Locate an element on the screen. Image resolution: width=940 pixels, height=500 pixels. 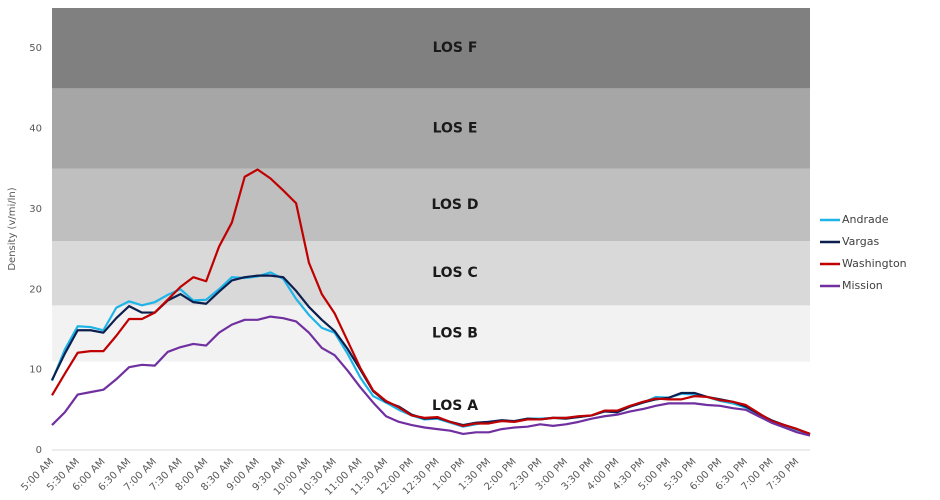
band-label: LOS B is located at coordinates (455, 333).